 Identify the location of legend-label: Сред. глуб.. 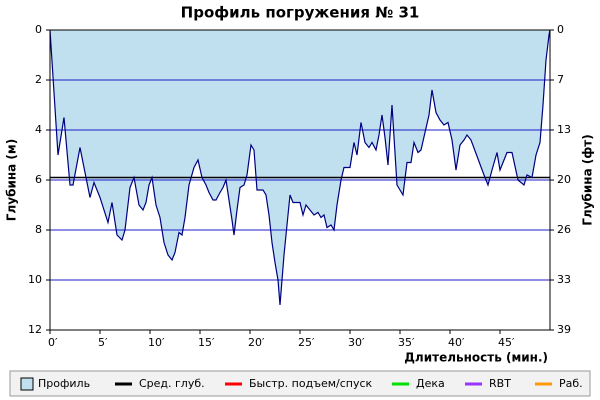
(172, 383).